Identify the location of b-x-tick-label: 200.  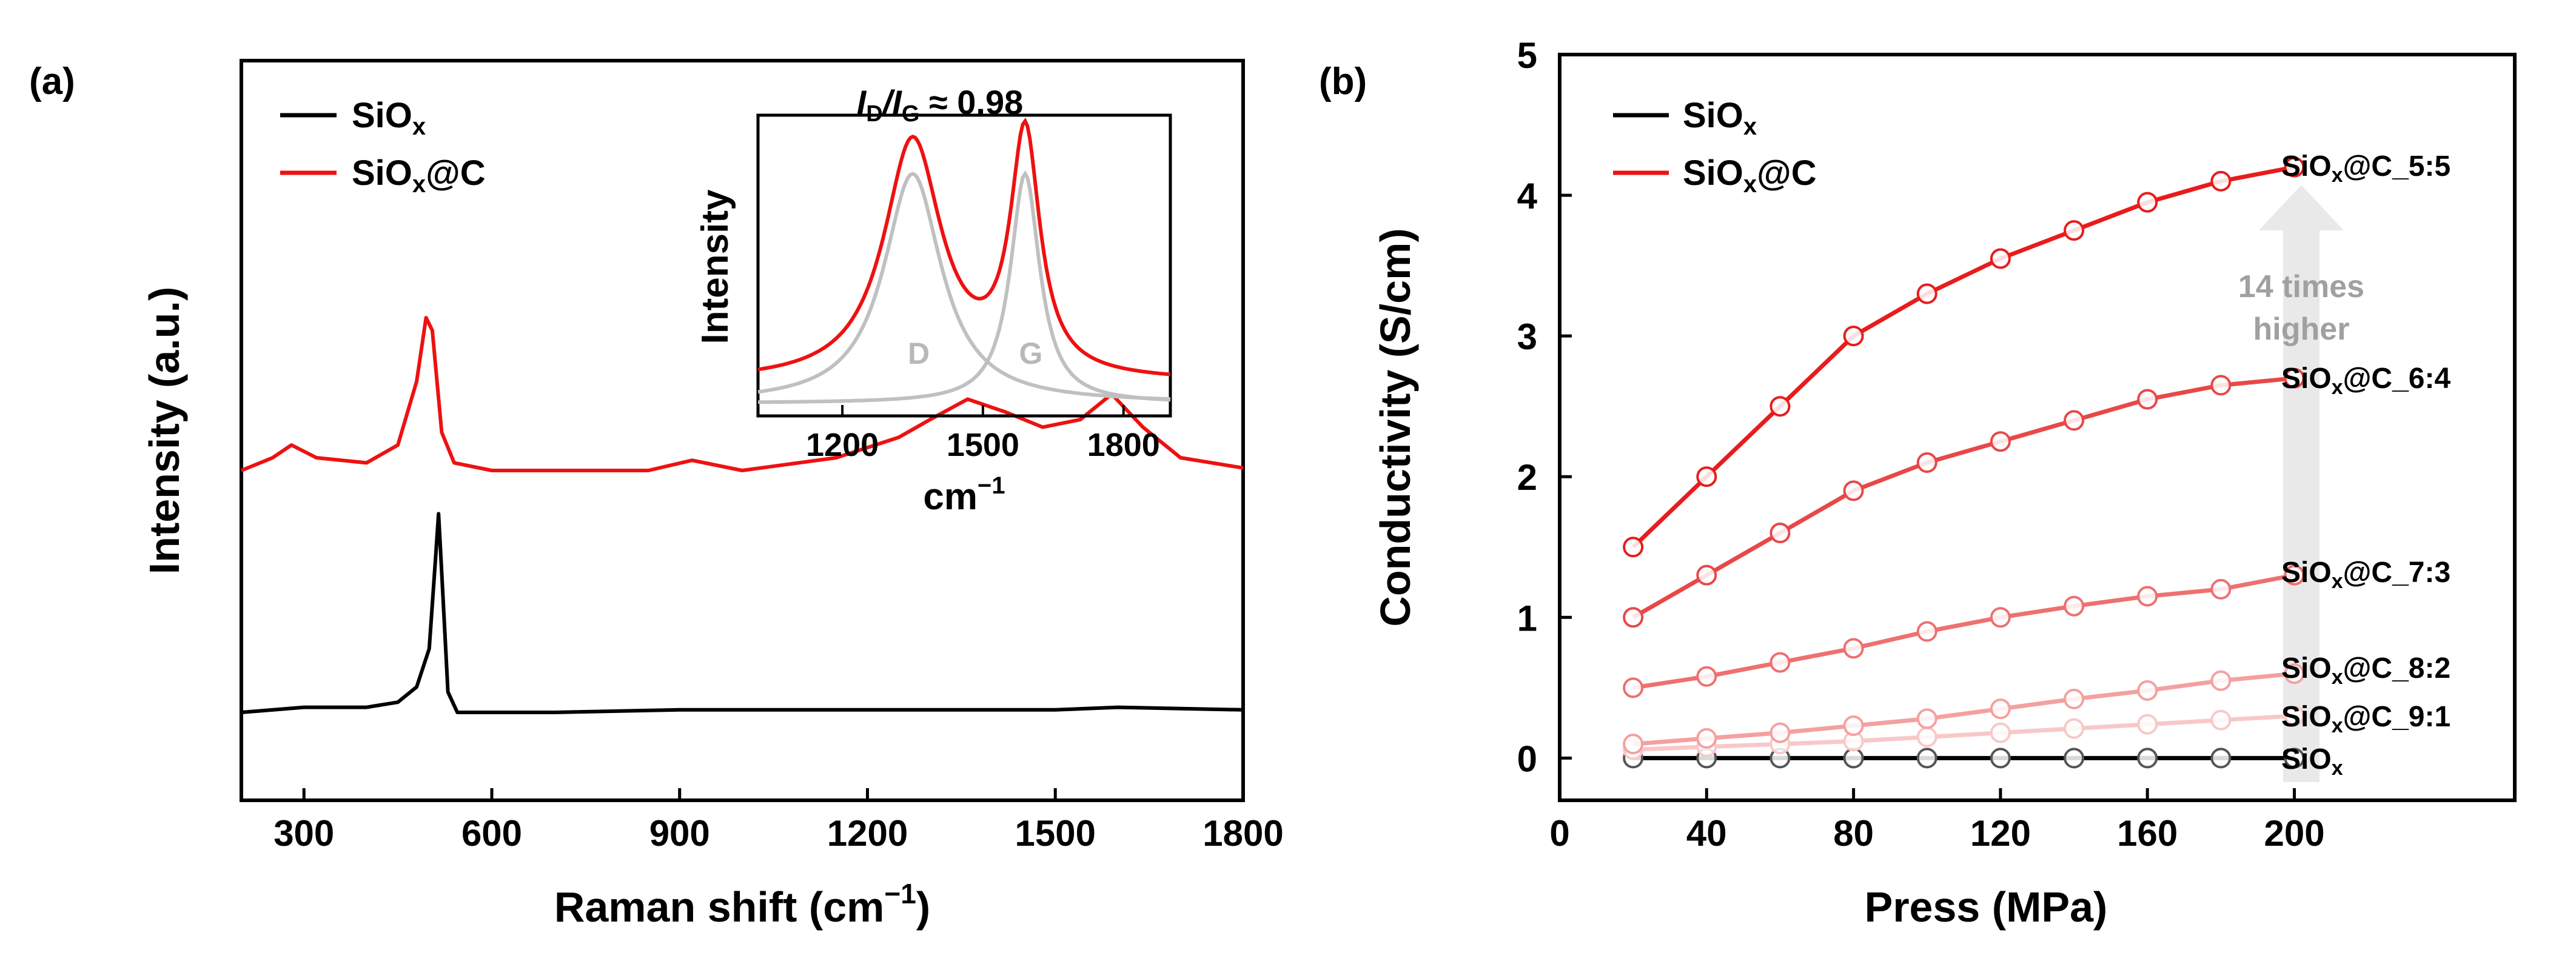
(2294, 833).